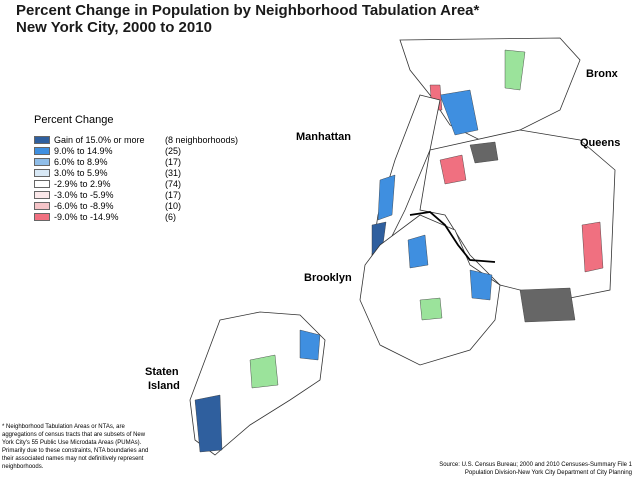  What do you see at coordinates (459, 112) in the screenshot?
I see `bronx-growth-area` at bounding box center [459, 112].